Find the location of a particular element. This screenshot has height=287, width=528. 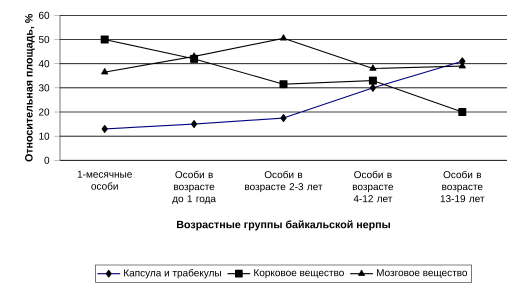

y-tick-label: 0 is located at coordinates (47, 160).